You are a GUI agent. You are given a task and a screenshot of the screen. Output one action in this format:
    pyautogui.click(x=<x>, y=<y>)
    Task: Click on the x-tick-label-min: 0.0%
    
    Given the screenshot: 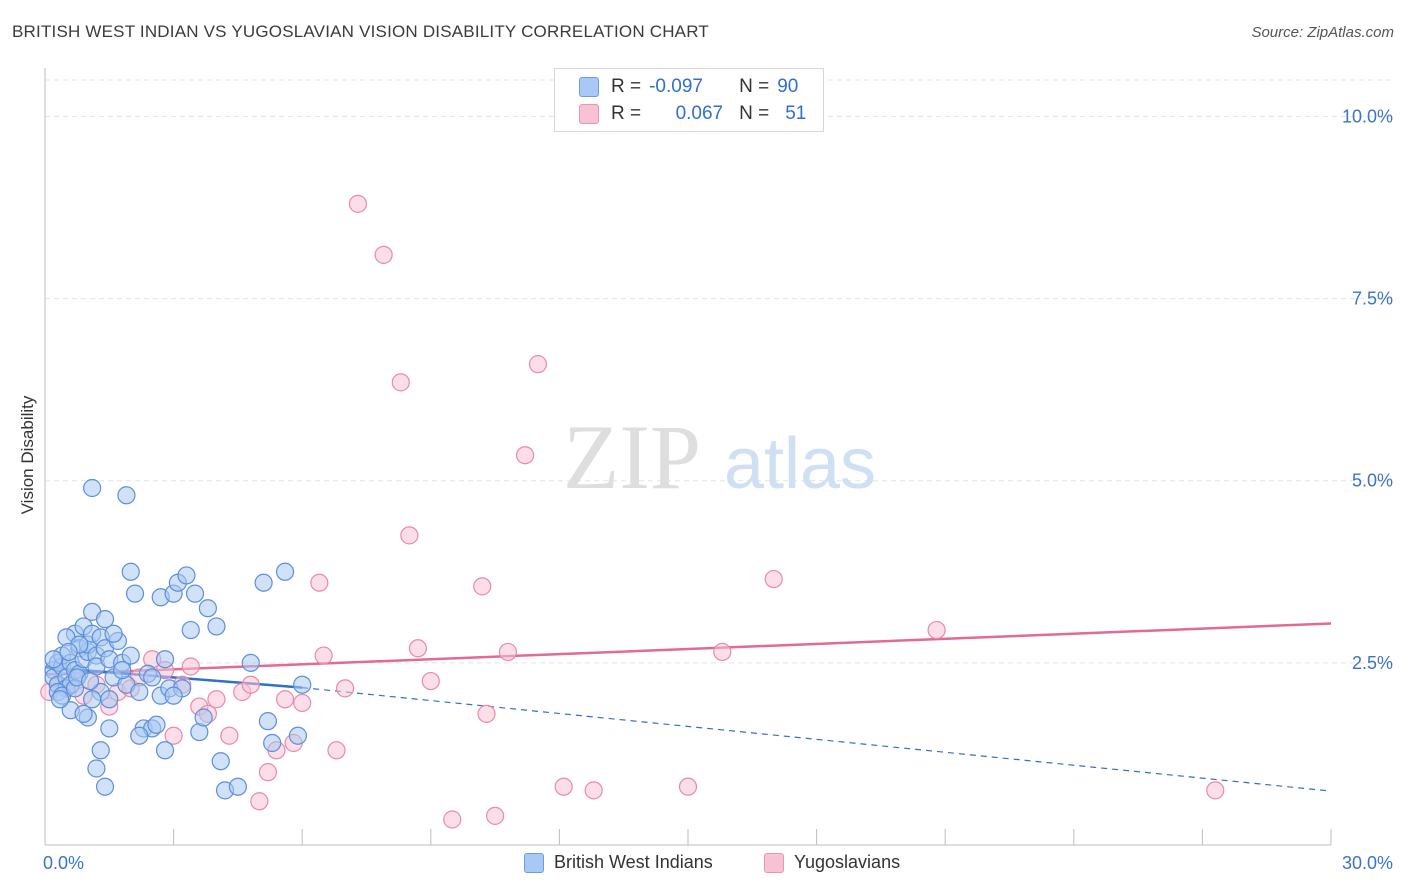 What is the action you would take?
    pyautogui.click(x=63, y=863)
    